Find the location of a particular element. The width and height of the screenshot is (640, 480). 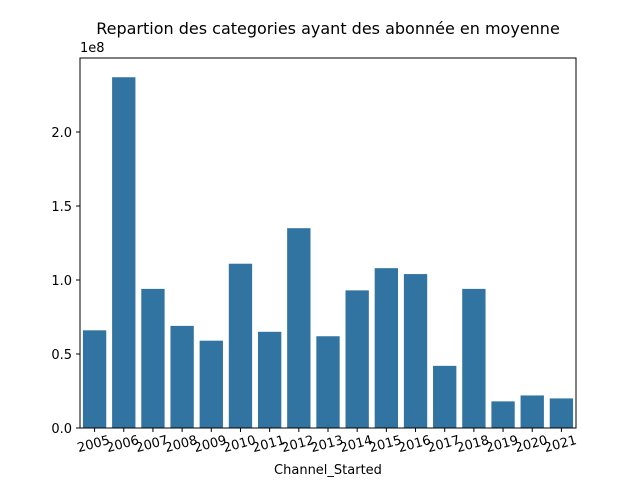

bar-2018 is located at coordinates (474, 358).